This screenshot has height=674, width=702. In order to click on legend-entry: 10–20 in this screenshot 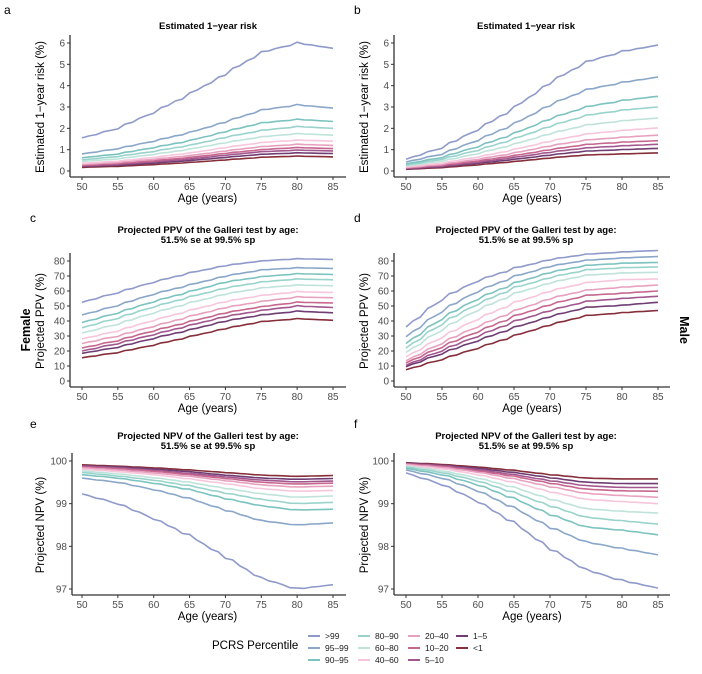, I will do `click(428, 648)`.